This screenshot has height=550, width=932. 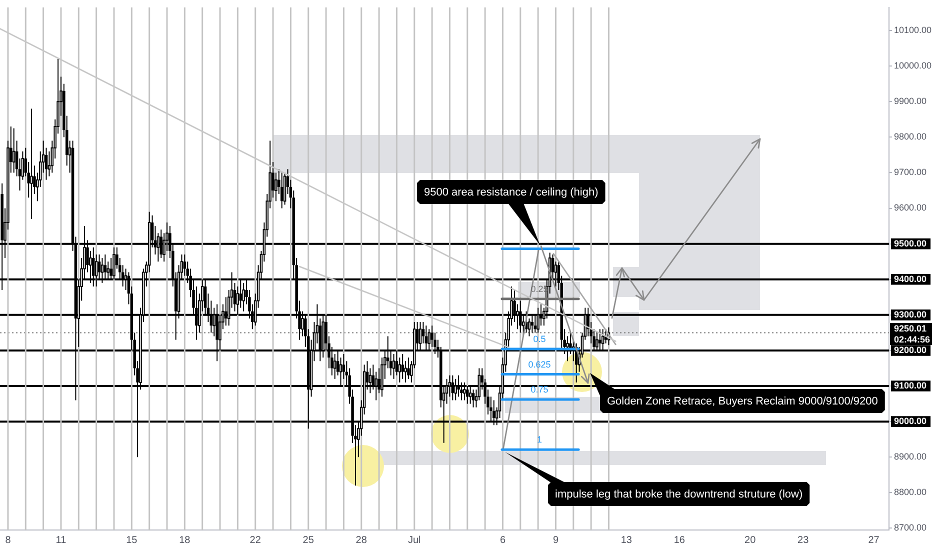 I want to click on x-tick-label: 22, so click(x=256, y=540).